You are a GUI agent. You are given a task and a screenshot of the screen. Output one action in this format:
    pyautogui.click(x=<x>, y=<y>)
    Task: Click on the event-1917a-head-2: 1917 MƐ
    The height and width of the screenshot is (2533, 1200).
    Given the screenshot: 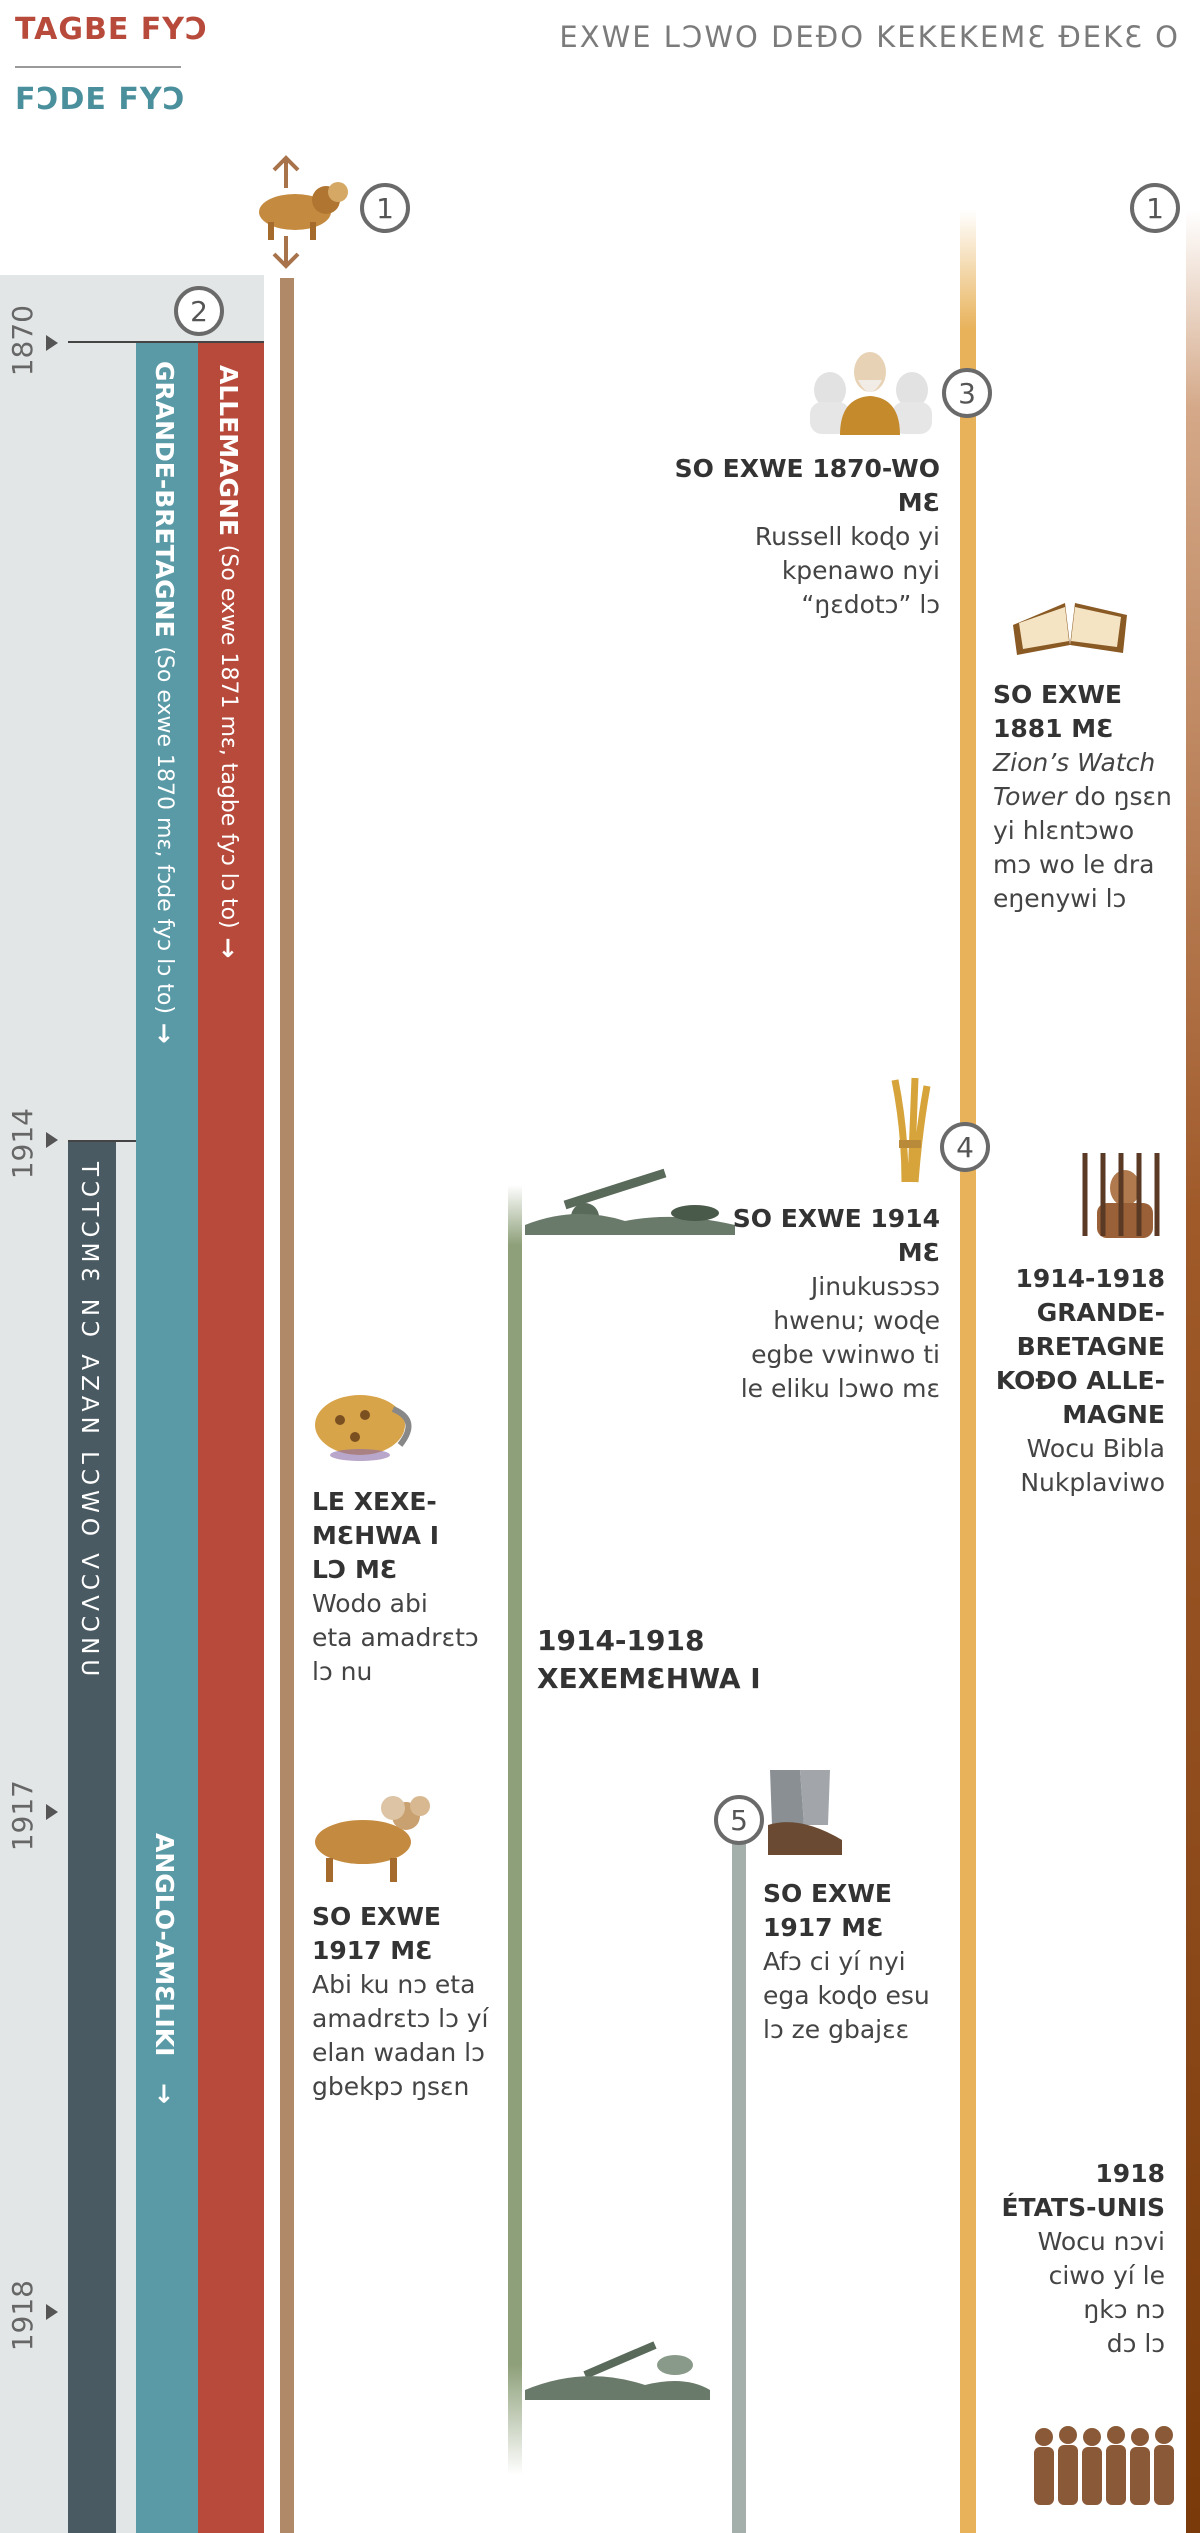 What is the action you would take?
    pyautogui.click(x=372, y=1950)
    